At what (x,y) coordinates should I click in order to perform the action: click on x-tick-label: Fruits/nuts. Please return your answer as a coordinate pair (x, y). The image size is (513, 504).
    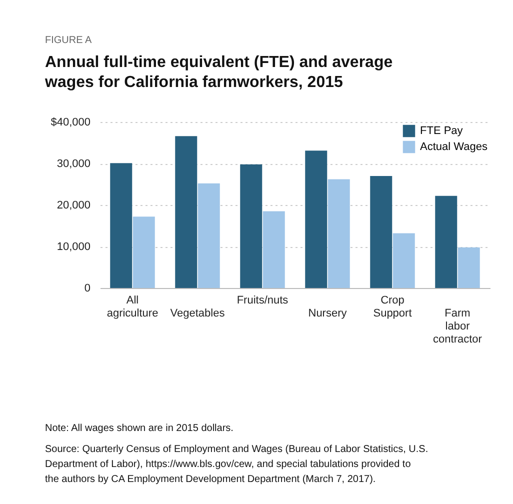
    Looking at the image, I should click on (262, 300).